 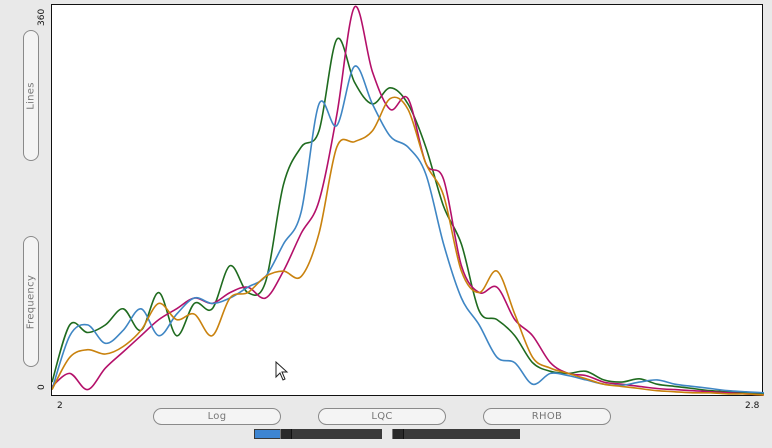 I want to click on lines-button-label: Lines, so click(x=31, y=95).